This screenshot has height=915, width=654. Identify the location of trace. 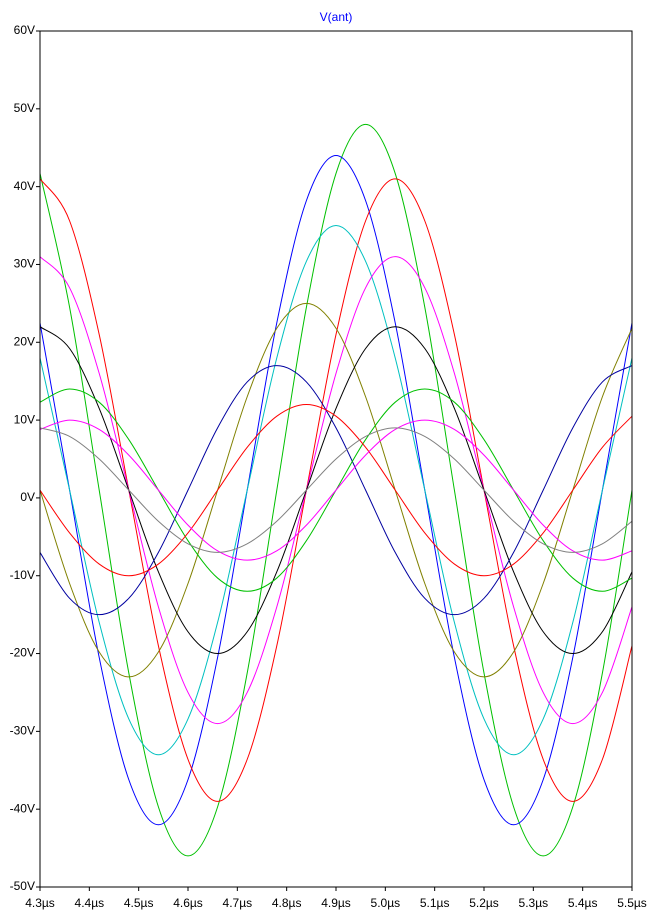
(336, 490).